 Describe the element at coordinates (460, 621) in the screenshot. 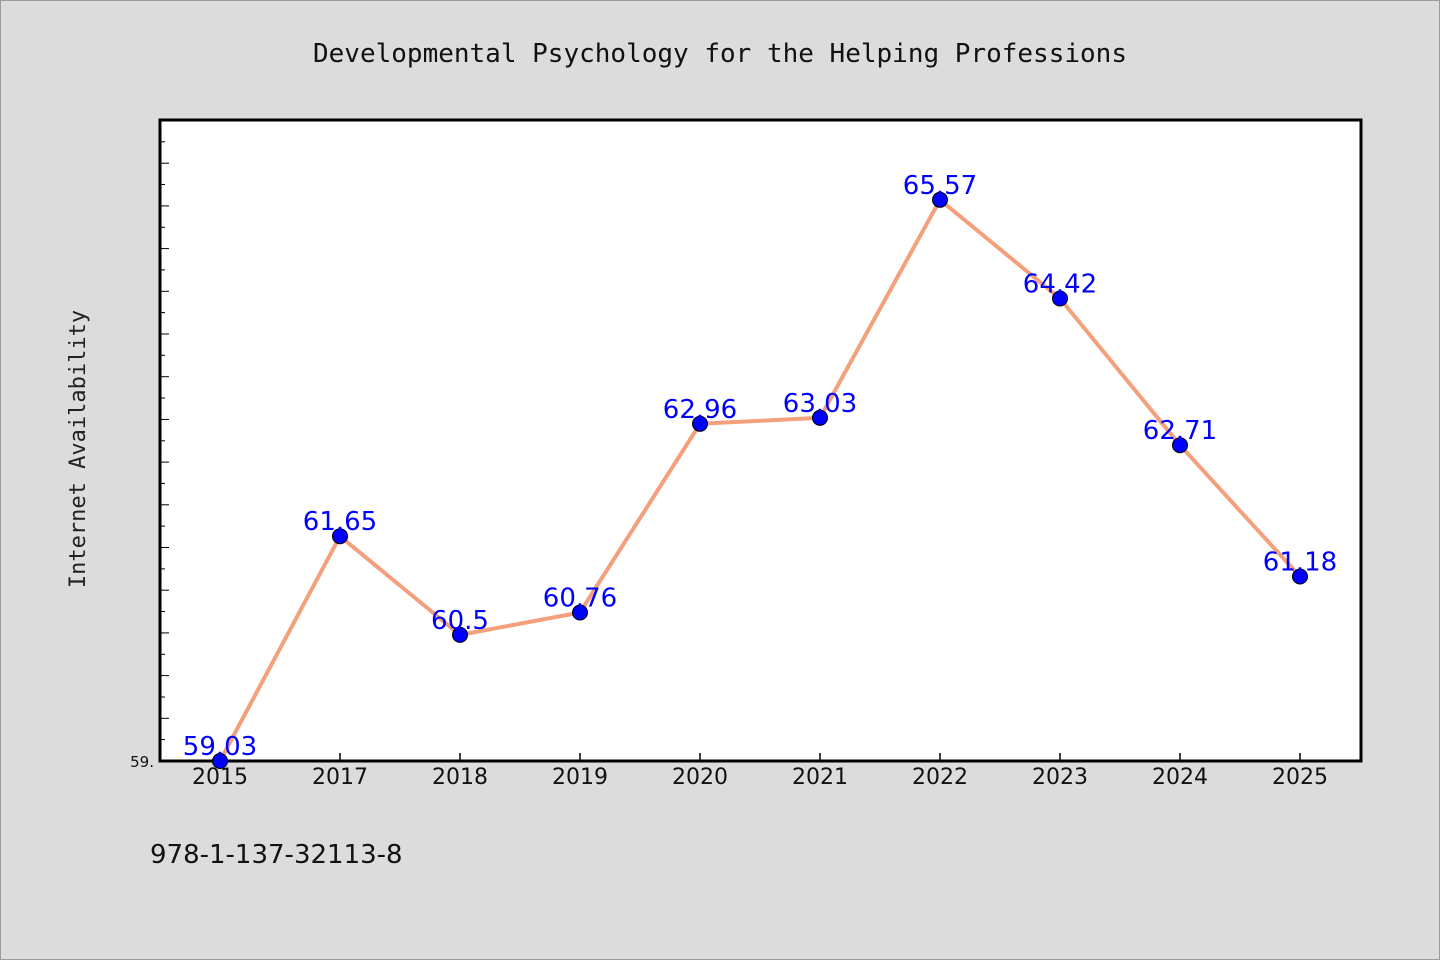

I see `data-label: 60.5` at that location.